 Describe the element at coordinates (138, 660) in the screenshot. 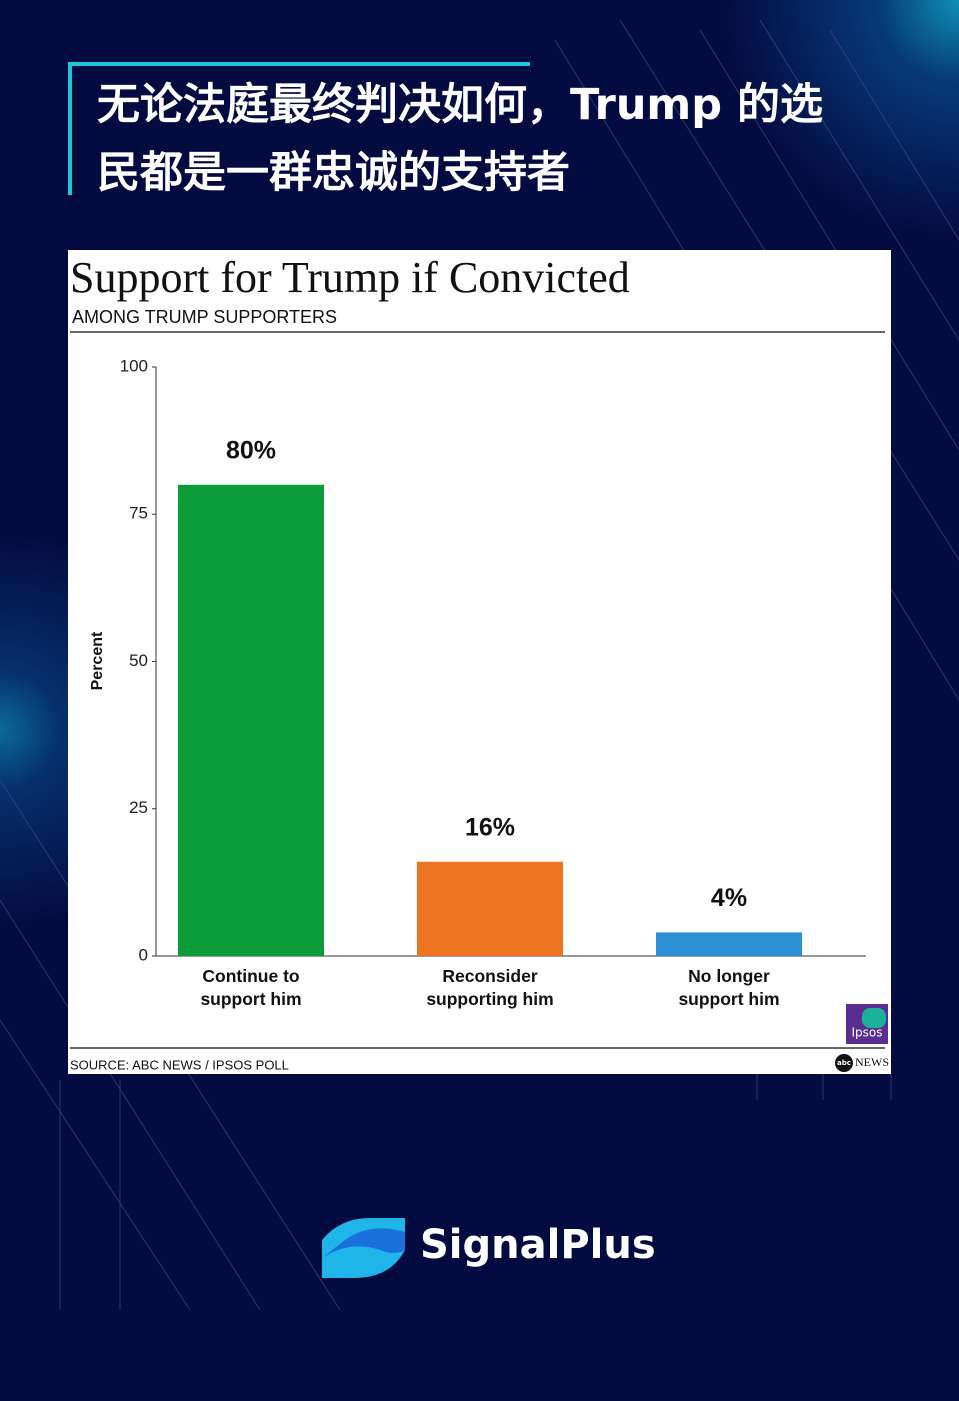

I see `y-tick-label: 50` at that location.